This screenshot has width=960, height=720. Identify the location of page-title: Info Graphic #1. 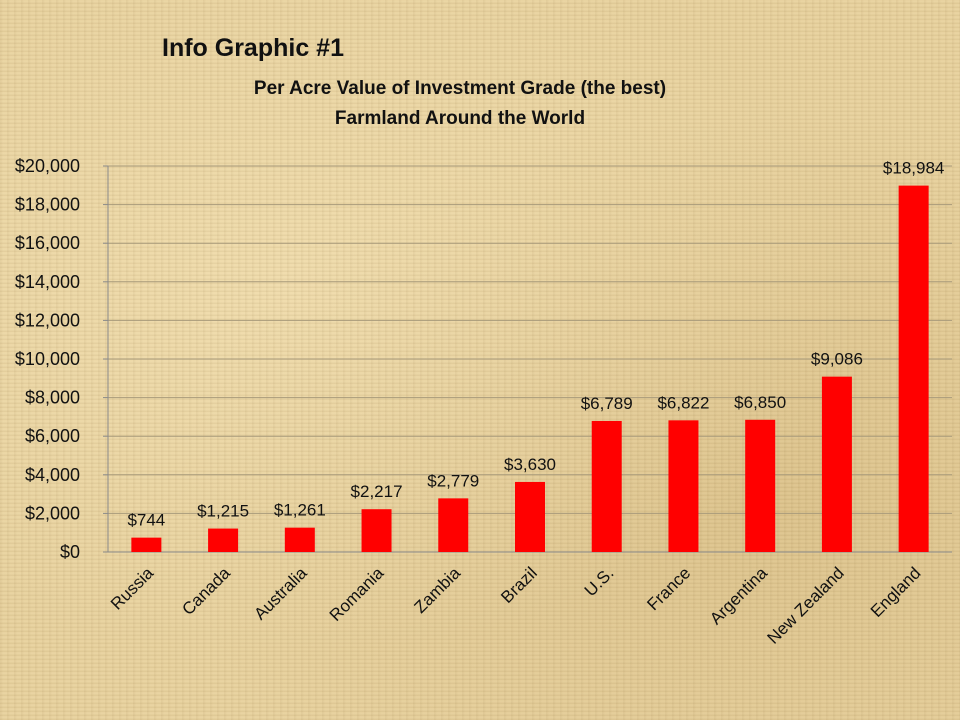
(253, 48).